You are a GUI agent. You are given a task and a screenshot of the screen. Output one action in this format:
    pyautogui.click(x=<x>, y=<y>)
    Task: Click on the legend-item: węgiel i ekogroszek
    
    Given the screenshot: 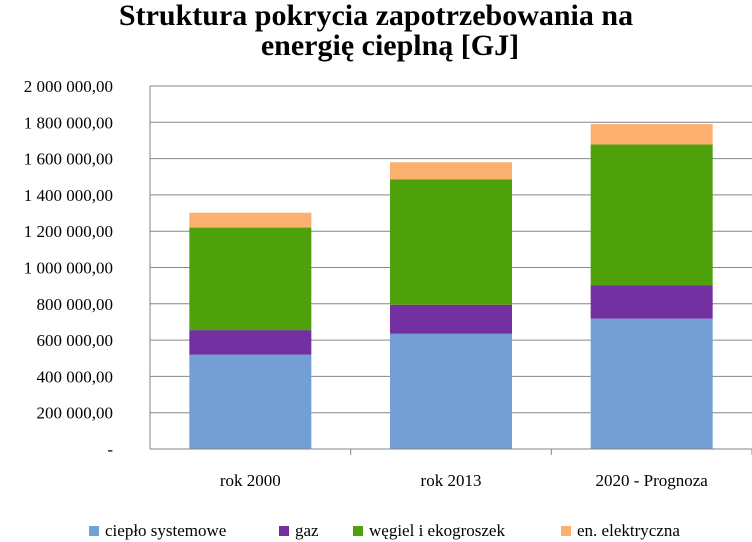 What is the action you would take?
    pyautogui.click(x=429, y=531)
    